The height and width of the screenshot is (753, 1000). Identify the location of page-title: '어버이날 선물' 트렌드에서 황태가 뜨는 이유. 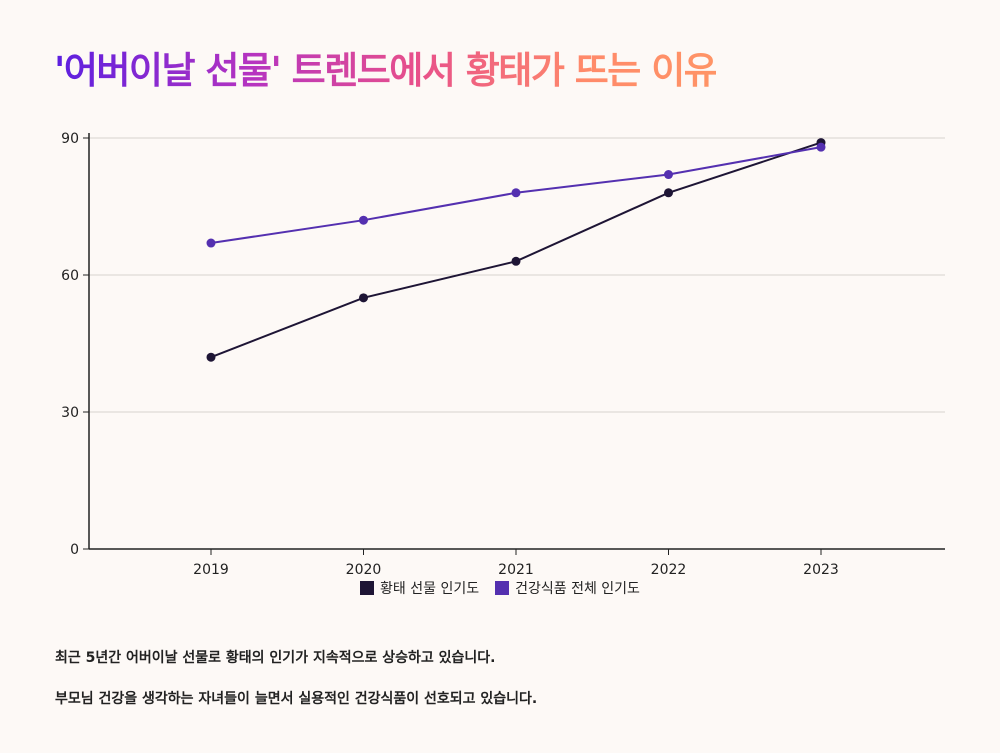
(386, 67).